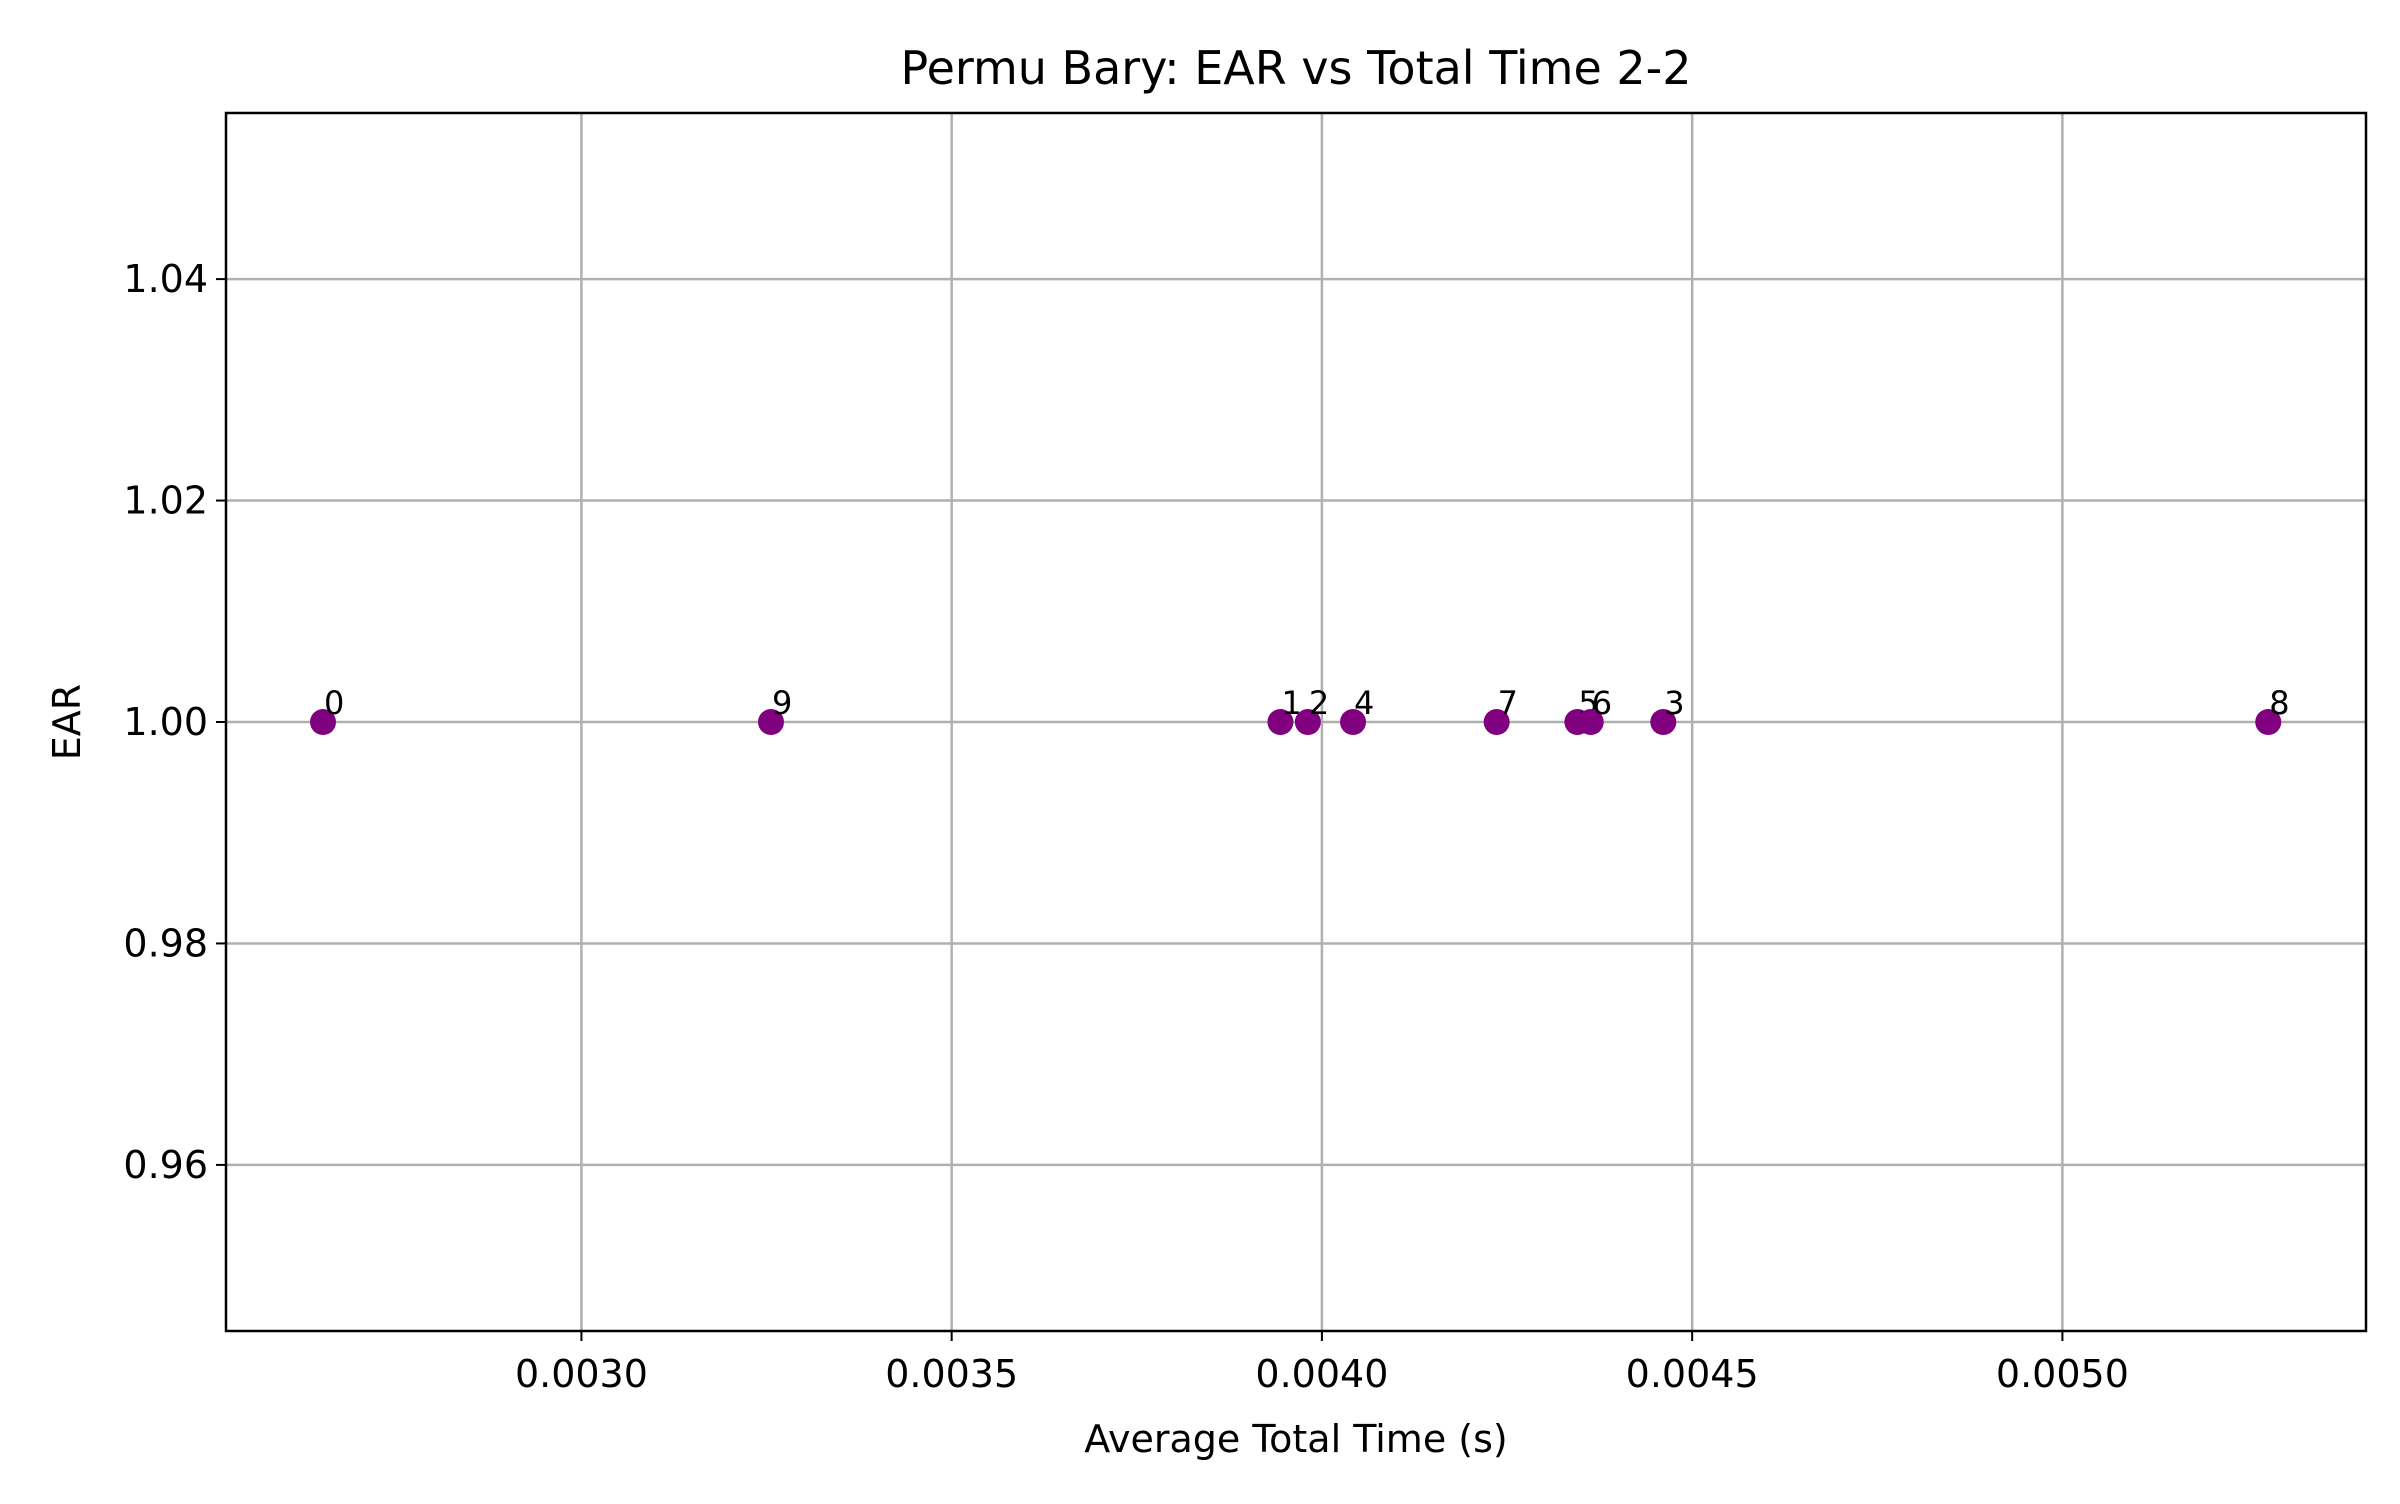 This screenshot has width=2400, height=1504. I want to click on y-tick-label: 1.00, so click(165, 722).